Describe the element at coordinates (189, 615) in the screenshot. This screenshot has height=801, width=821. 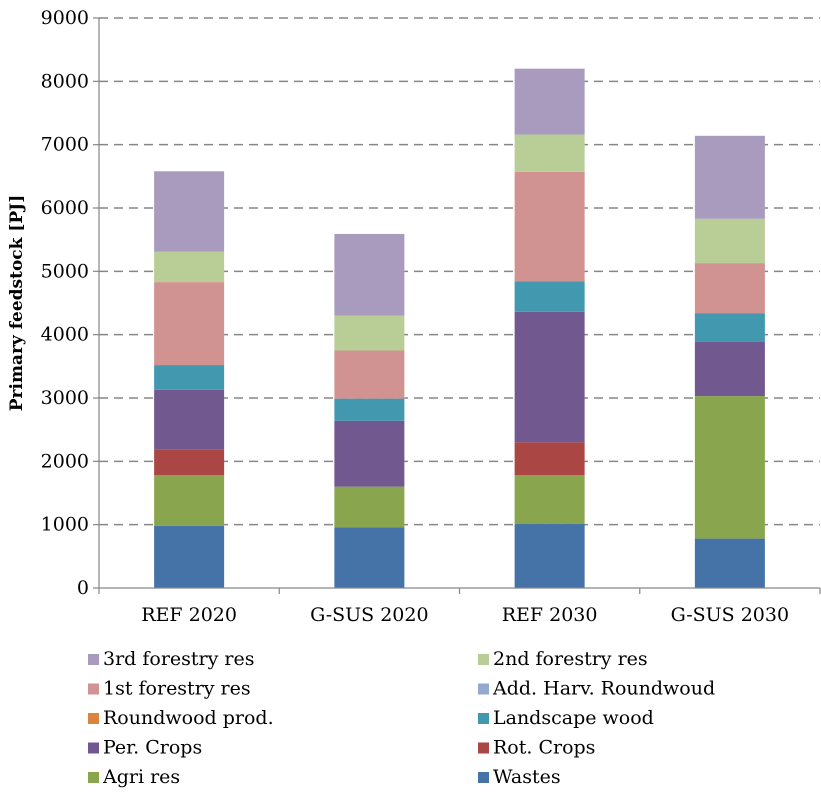
I see `x-tick-label: REF 2020` at that location.